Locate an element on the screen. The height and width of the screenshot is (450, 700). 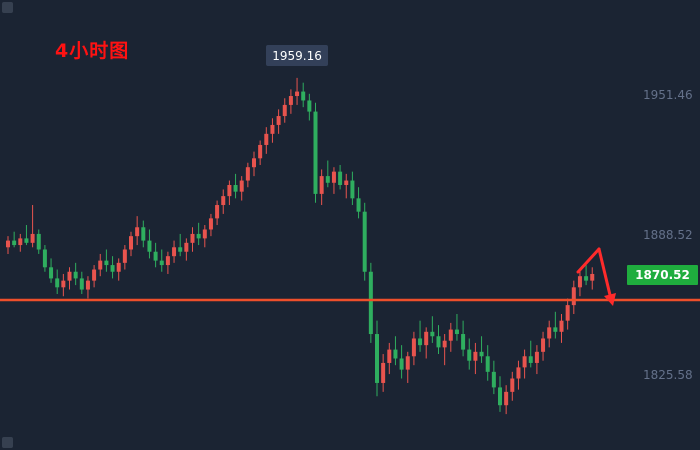
watermark-fragment-bottom-icon is located at coordinates (7, 442).